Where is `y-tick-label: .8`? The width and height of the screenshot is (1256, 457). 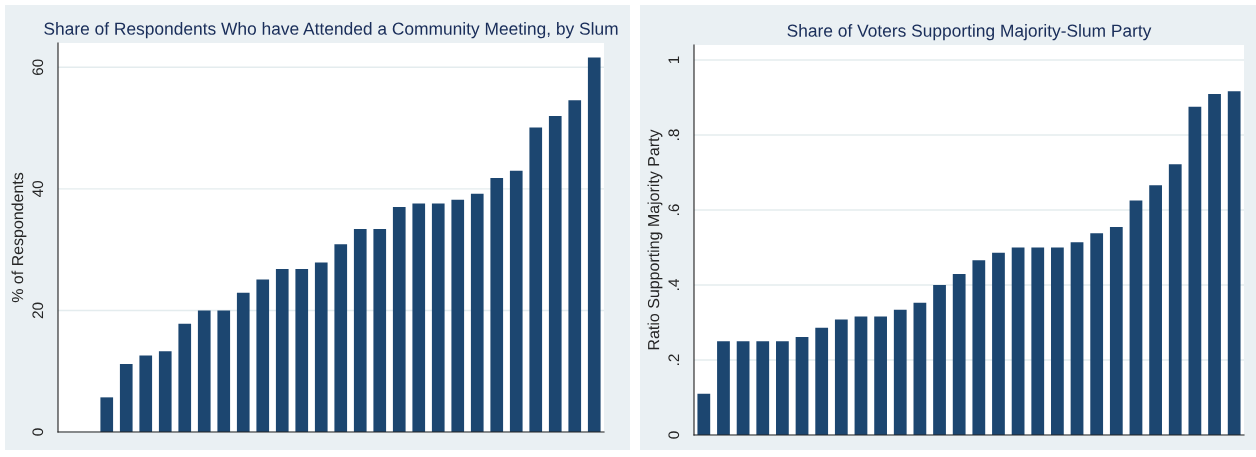
y-tick-label: .8 is located at coordinates (674, 134).